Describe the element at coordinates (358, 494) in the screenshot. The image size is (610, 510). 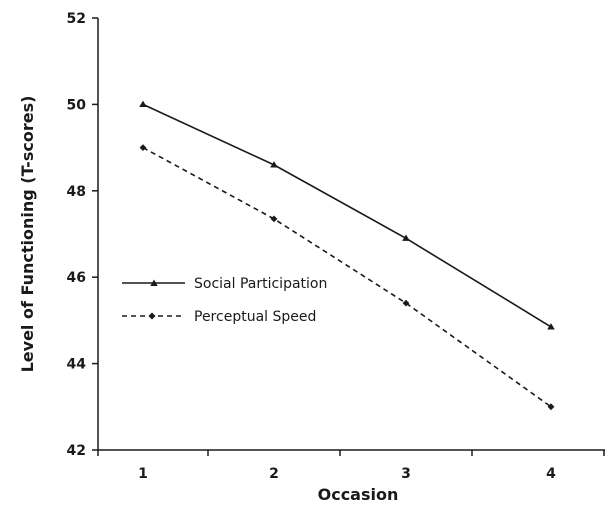
I see `x-axis-title: Occasion` at that location.